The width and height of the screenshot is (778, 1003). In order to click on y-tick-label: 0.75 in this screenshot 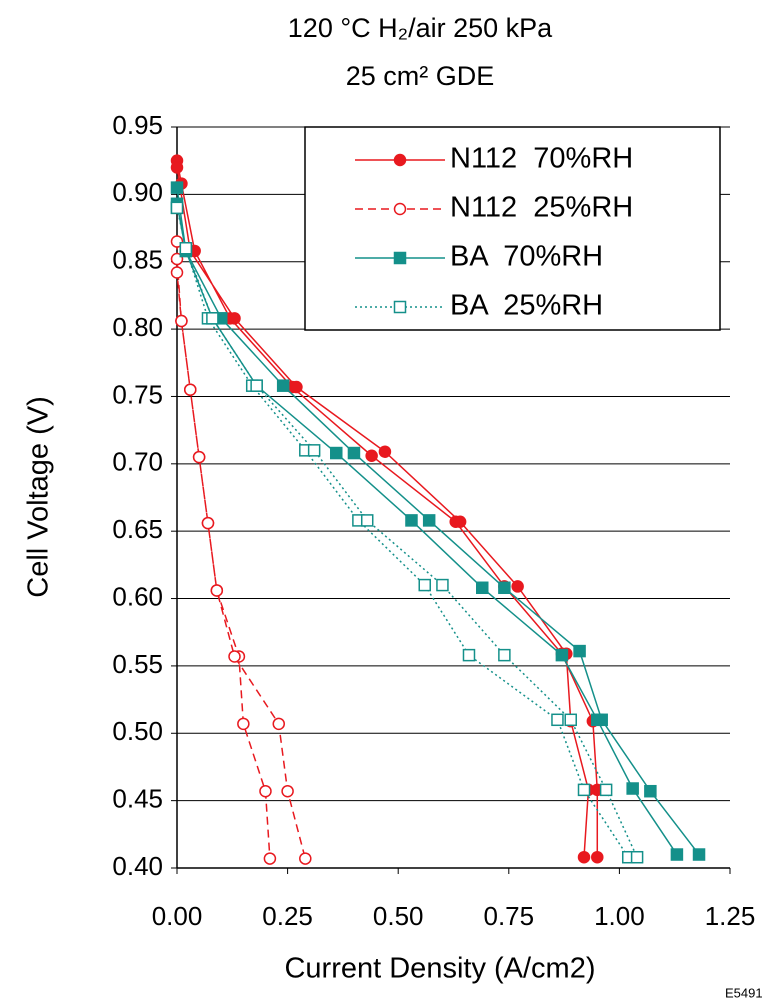, I will do `click(137, 394)`.